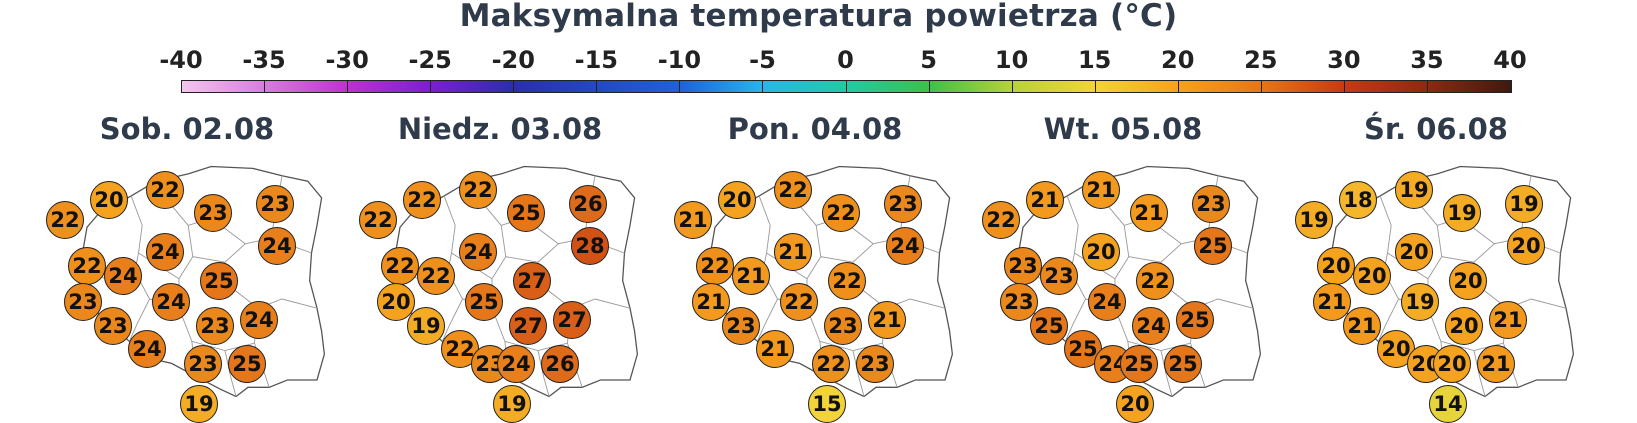 This screenshot has height=423, width=1637. What do you see at coordinates (1261, 60) in the screenshot?
I see `scale-tick-label: 25` at bounding box center [1261, 60].